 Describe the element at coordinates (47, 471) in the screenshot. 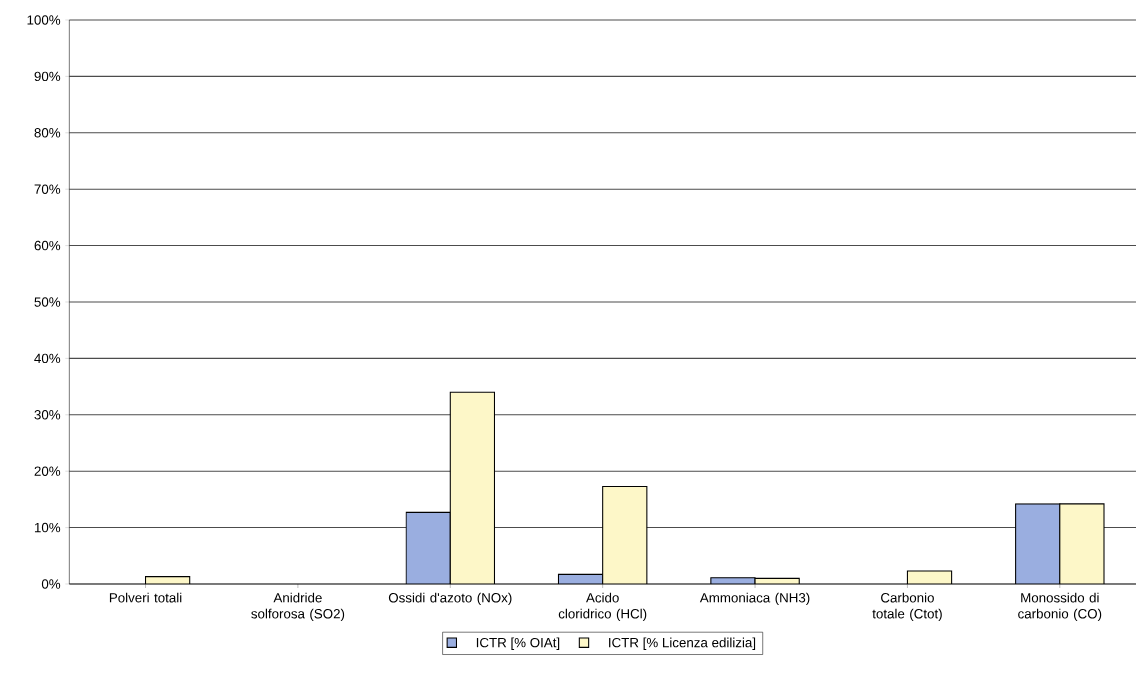

I see `y-tick-label: 20%` at that location.